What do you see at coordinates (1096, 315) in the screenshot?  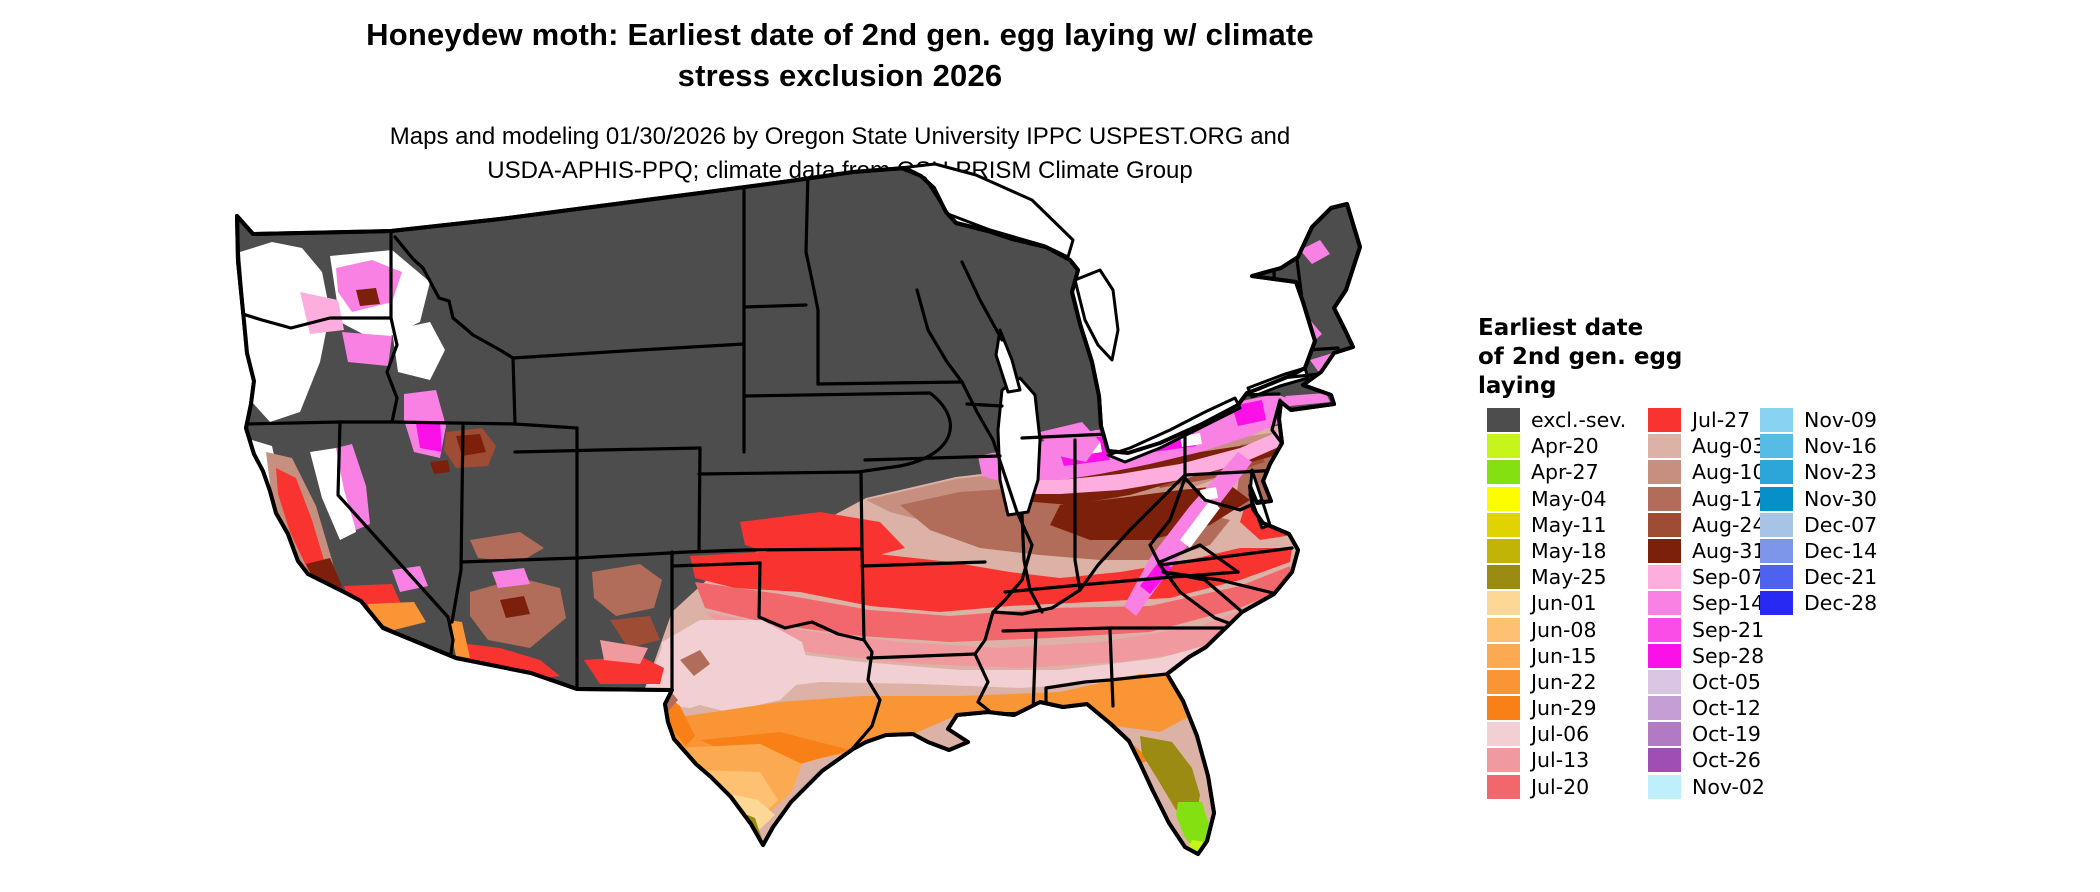 I see `lake-huron` at bounding box center [1096, 315].